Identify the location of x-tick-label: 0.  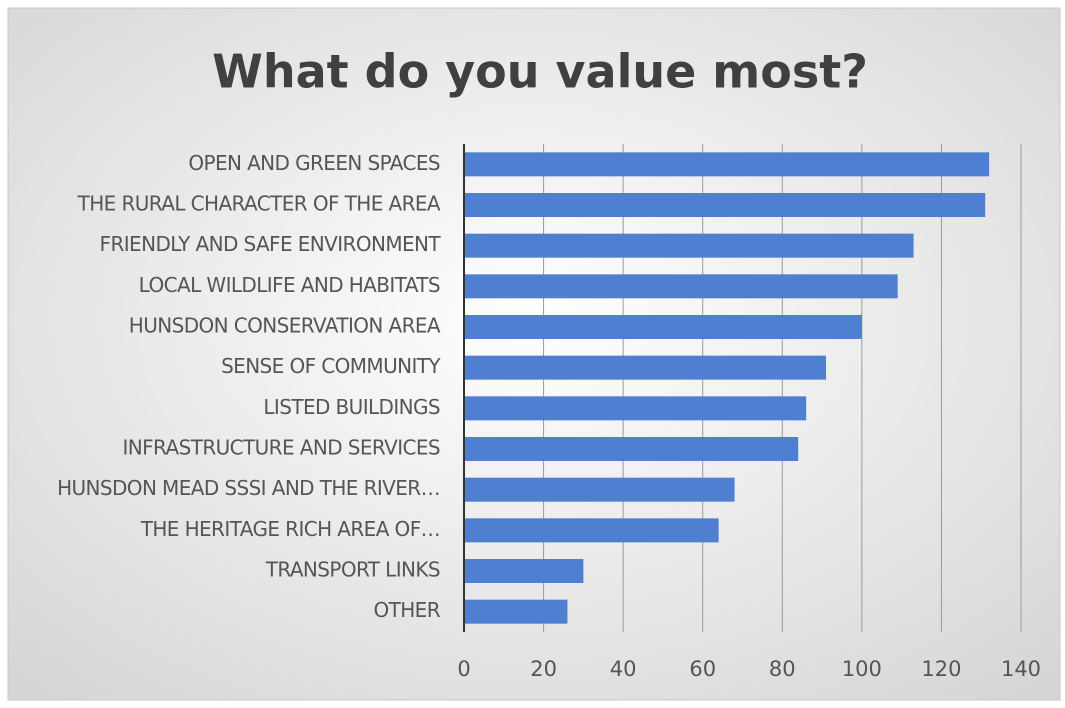
(463, 669).